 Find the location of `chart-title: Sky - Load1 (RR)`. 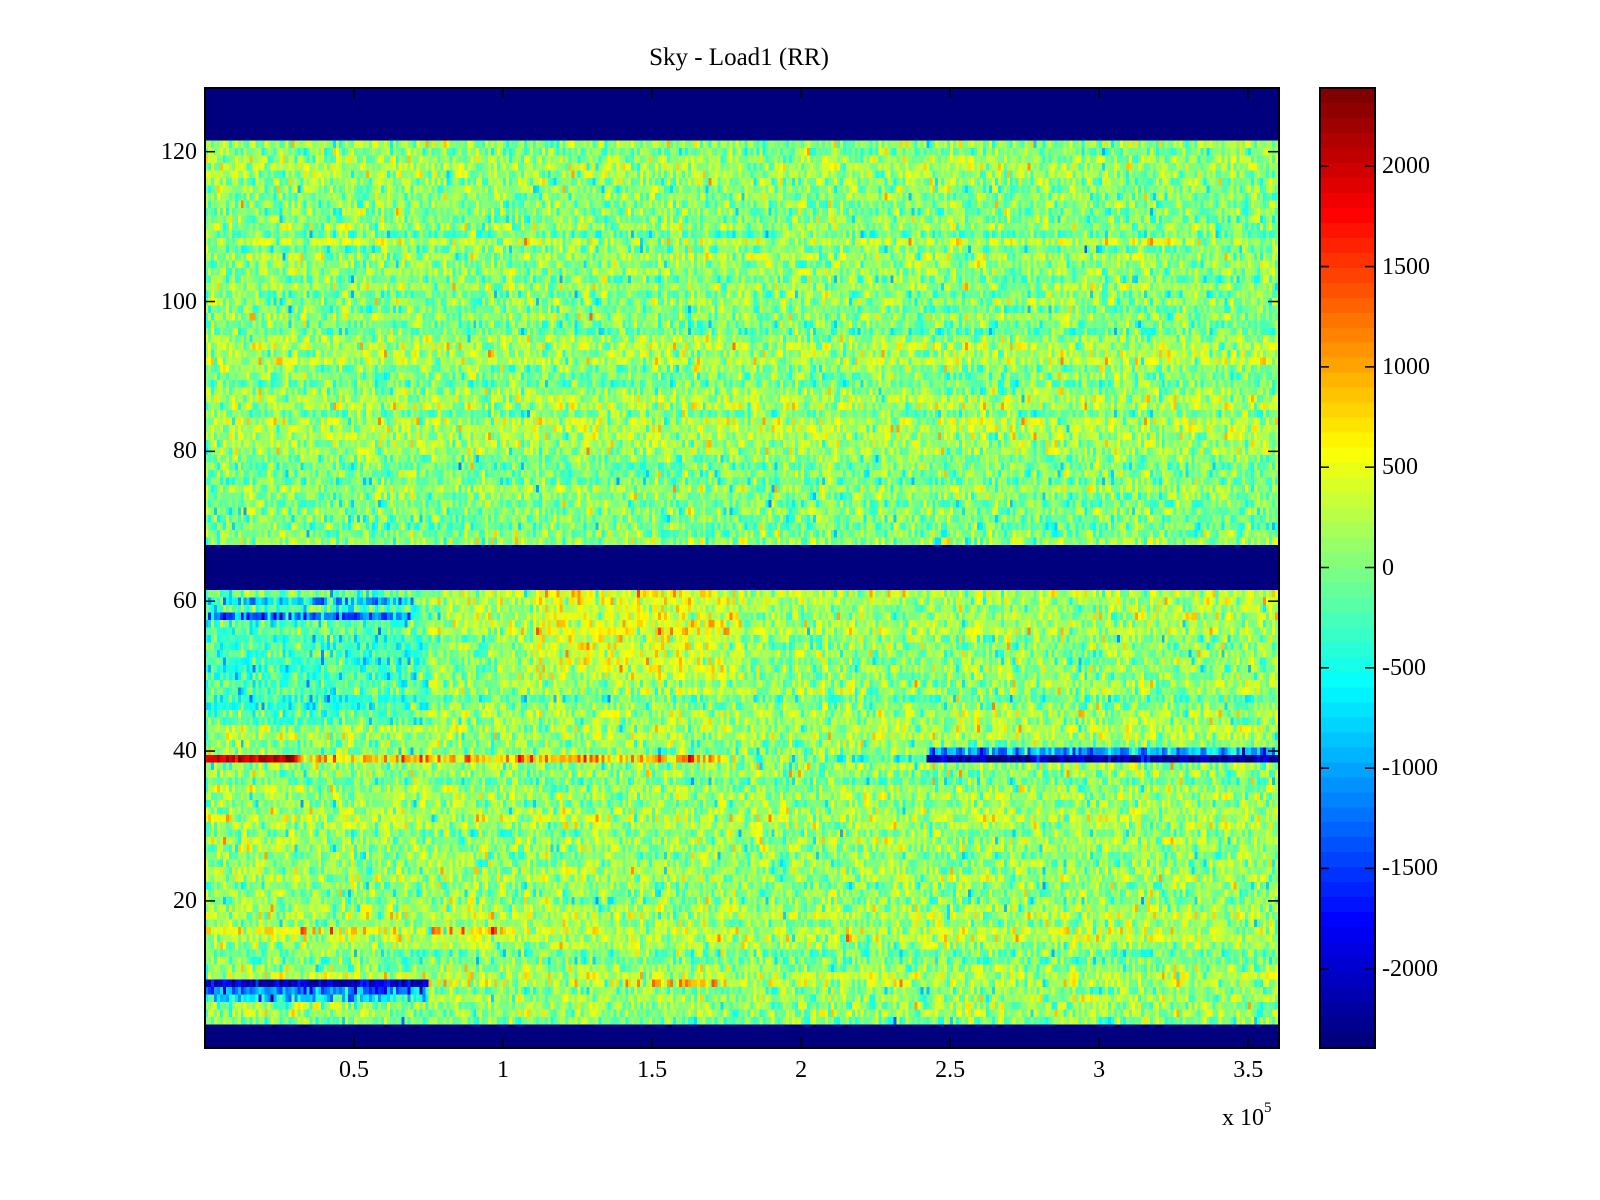

chart-title: Sky - Load1 (RR) is located at coordinates (739, 57).